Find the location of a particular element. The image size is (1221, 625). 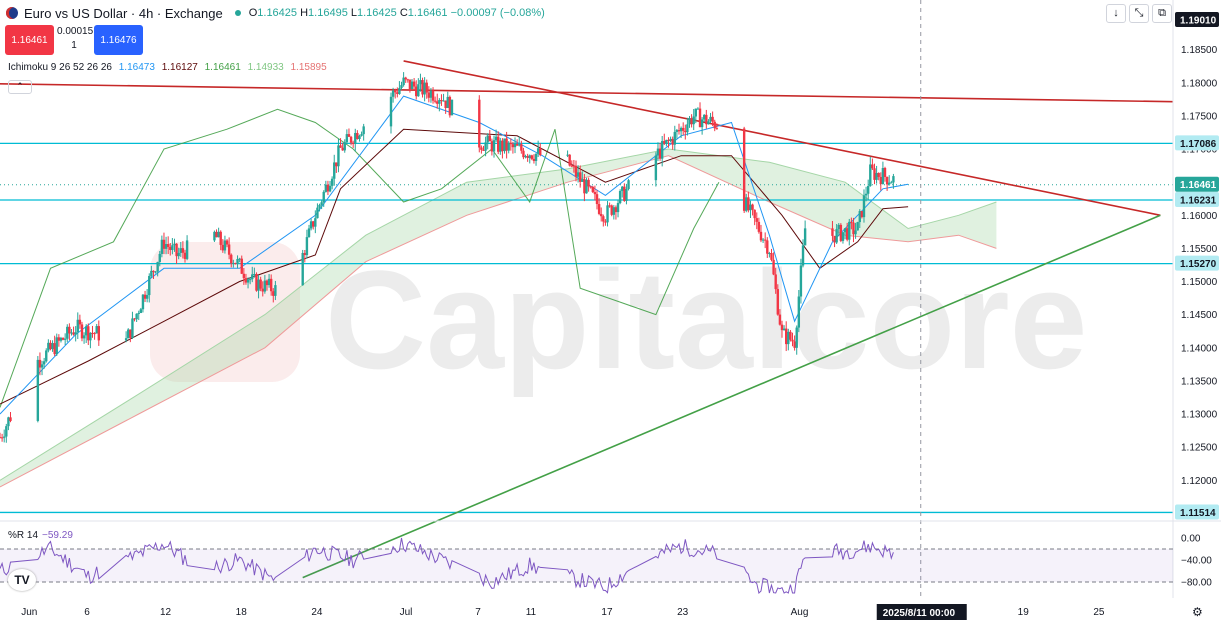

crosshair-price-label: 1.19010 is located at coordinates (1198, 21).